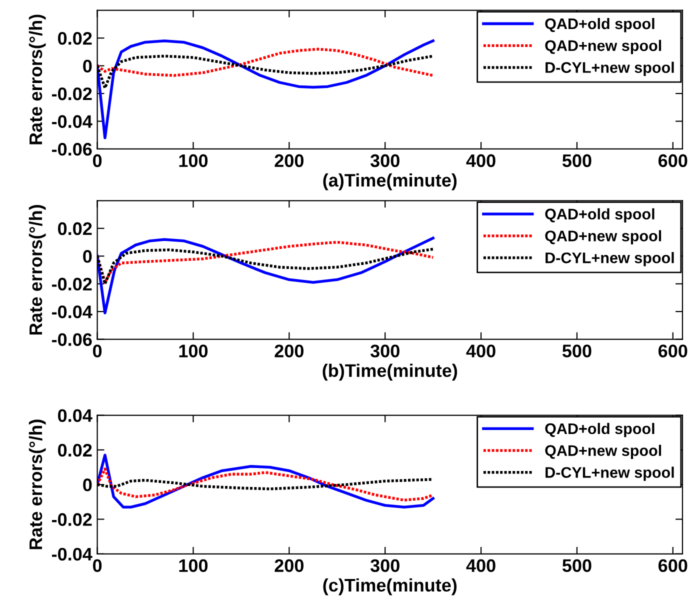 This screenshot has width=695, height=608. Describe the element at coordinates (390, 372) in the screenshot. I see `x-axis-title: (b)Time(minute)` at that location.